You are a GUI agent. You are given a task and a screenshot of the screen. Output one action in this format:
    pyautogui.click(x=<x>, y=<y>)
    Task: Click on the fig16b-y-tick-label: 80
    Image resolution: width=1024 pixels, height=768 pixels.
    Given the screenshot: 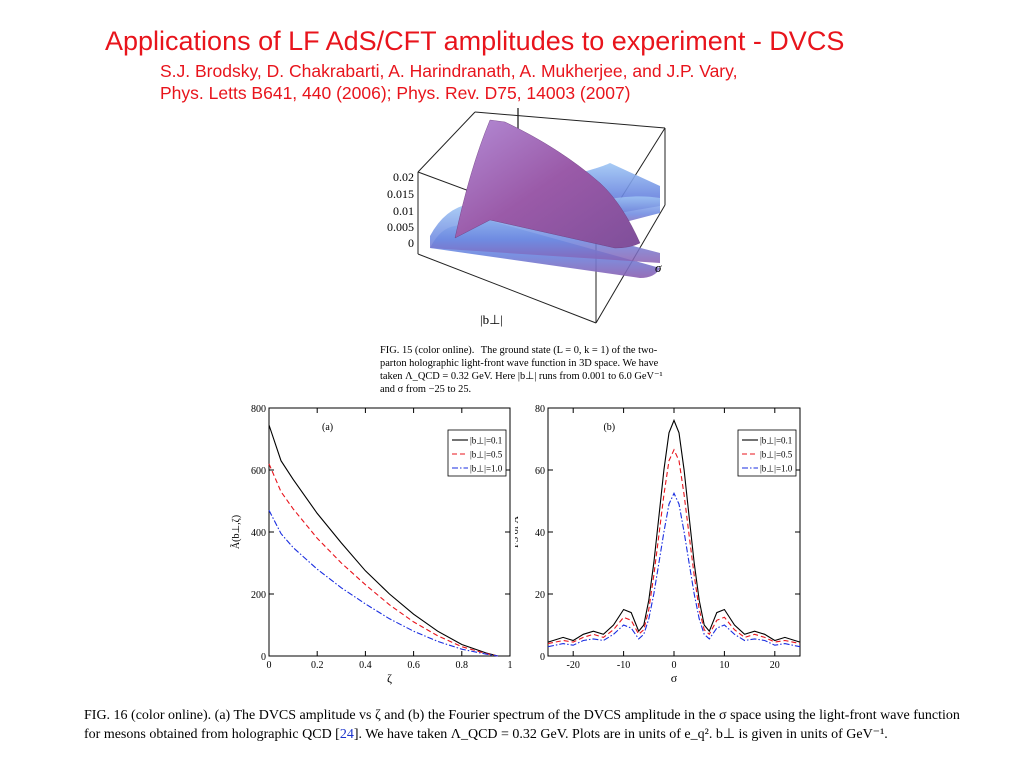 What is the action you would take?
    pyautogui.click(x=540, y=409)
    